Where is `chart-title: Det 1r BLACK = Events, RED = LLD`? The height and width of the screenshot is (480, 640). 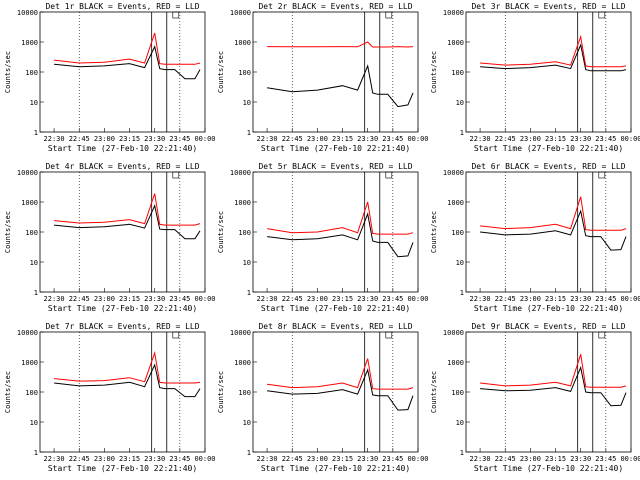
chart-title: Det 1r BLACK = Events, RED = LLD is located at coordinates (122, 6).